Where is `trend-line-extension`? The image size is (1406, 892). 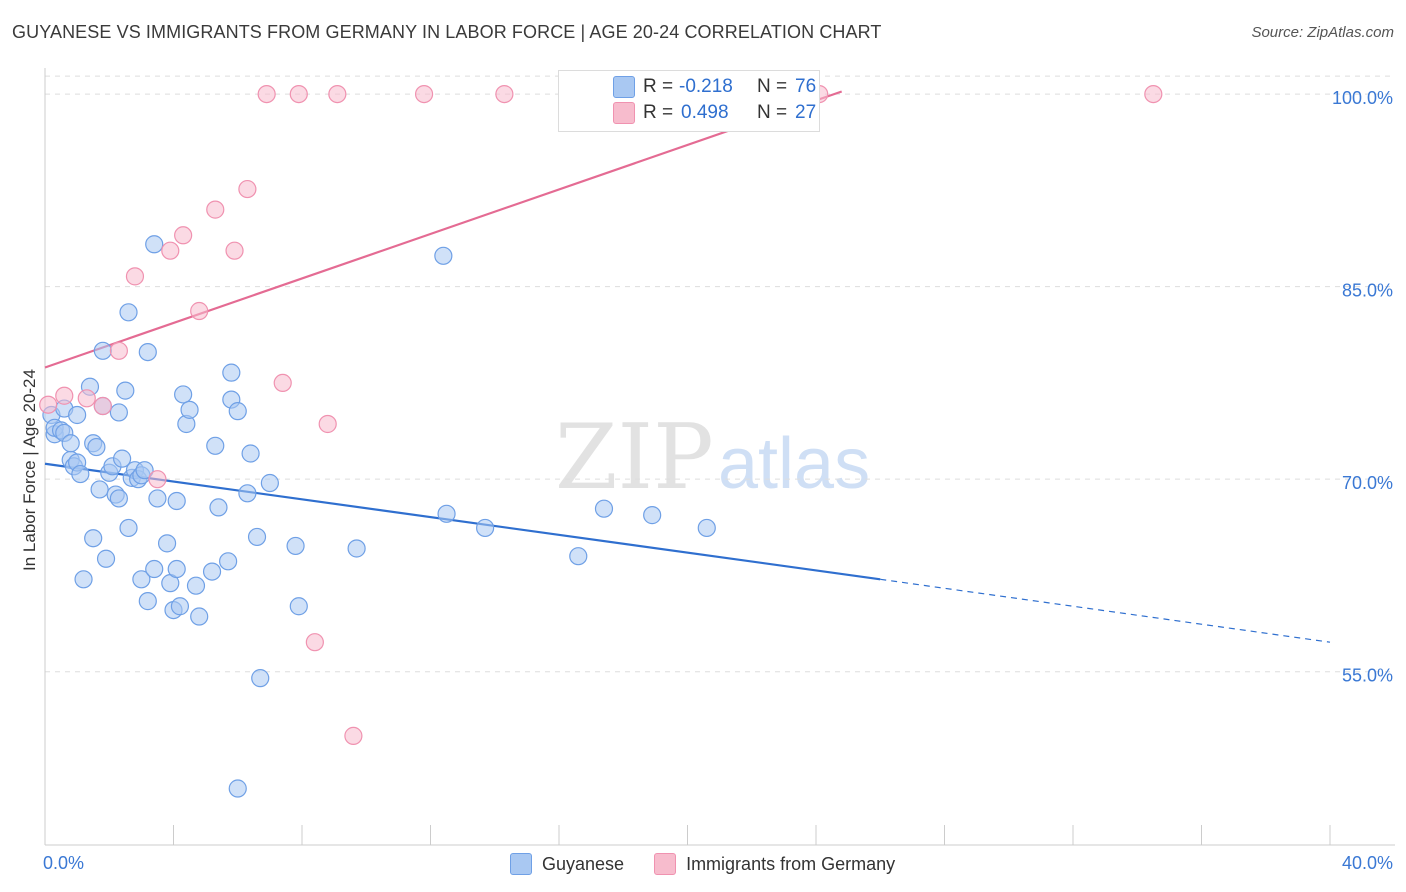
trend-line-extension is located at coordinates (1105, 610).